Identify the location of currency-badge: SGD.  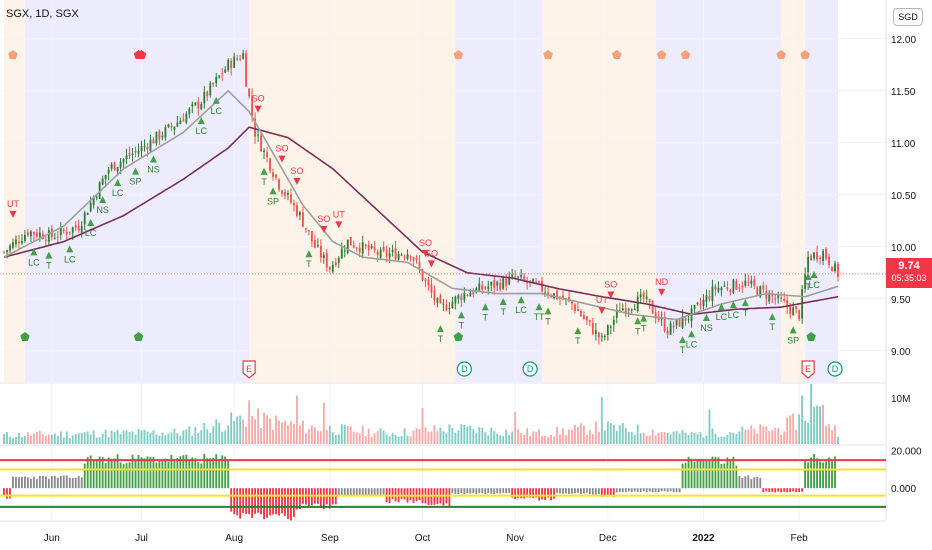
(908, 17).